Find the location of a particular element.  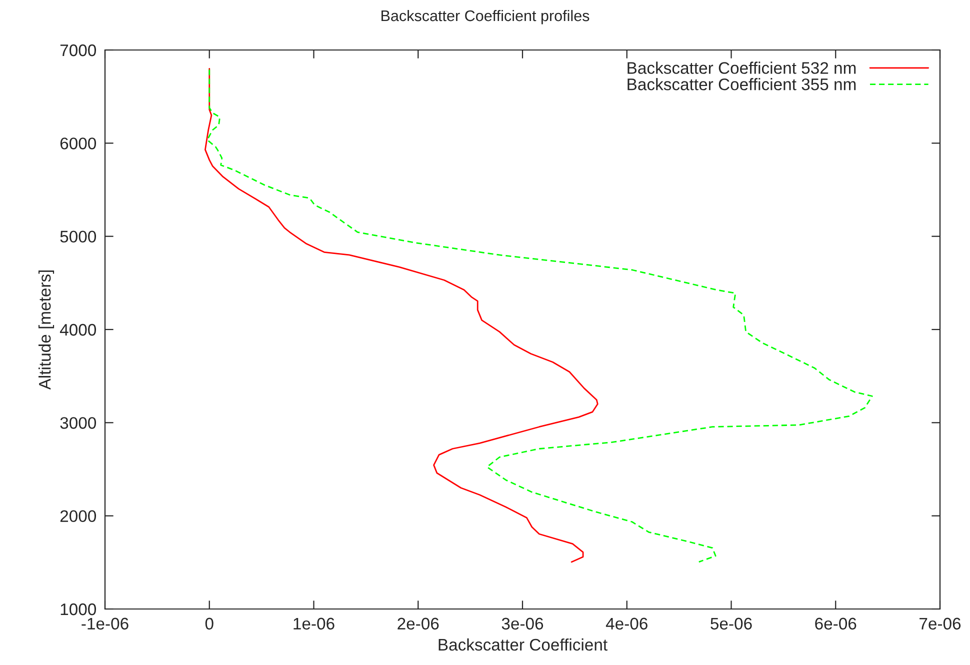

y-tick-label: 4000 is located at coordinates (78, 330).